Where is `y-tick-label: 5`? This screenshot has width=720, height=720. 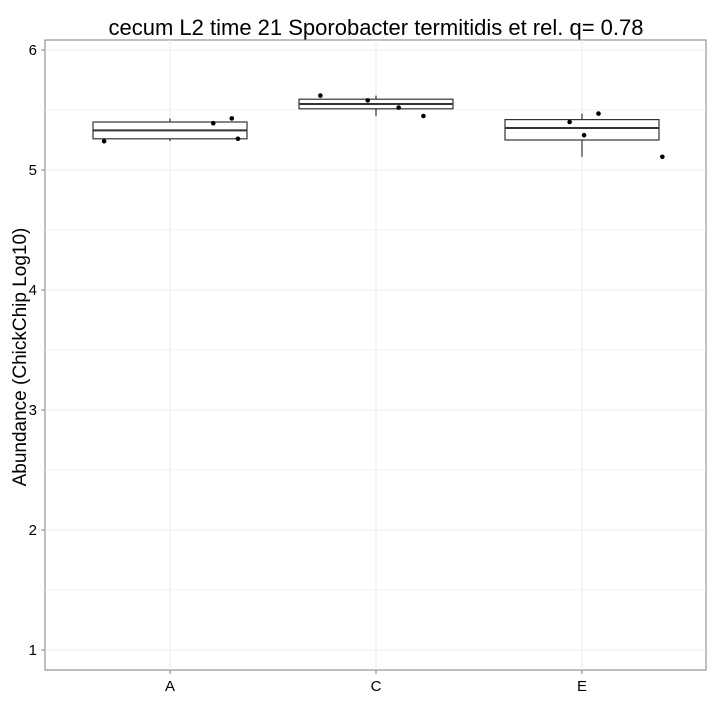
y-tick-label: 5 is located at coordinates (33, 170).